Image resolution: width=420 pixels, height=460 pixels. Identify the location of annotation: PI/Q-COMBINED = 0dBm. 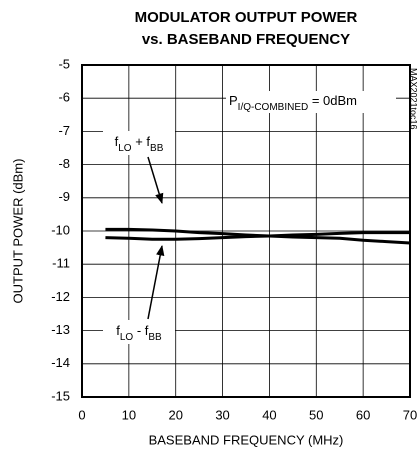
(293, 103).